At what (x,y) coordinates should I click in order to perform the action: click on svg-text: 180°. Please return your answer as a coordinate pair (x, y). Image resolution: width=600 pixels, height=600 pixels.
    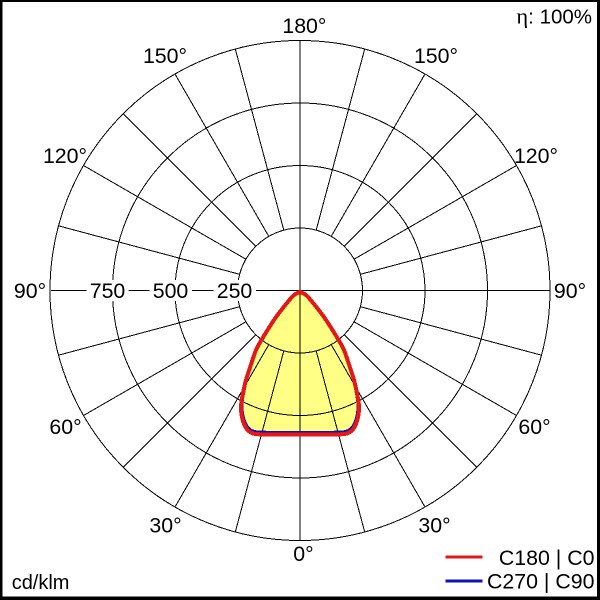
    Looking at the image, I should click on (304, 26).